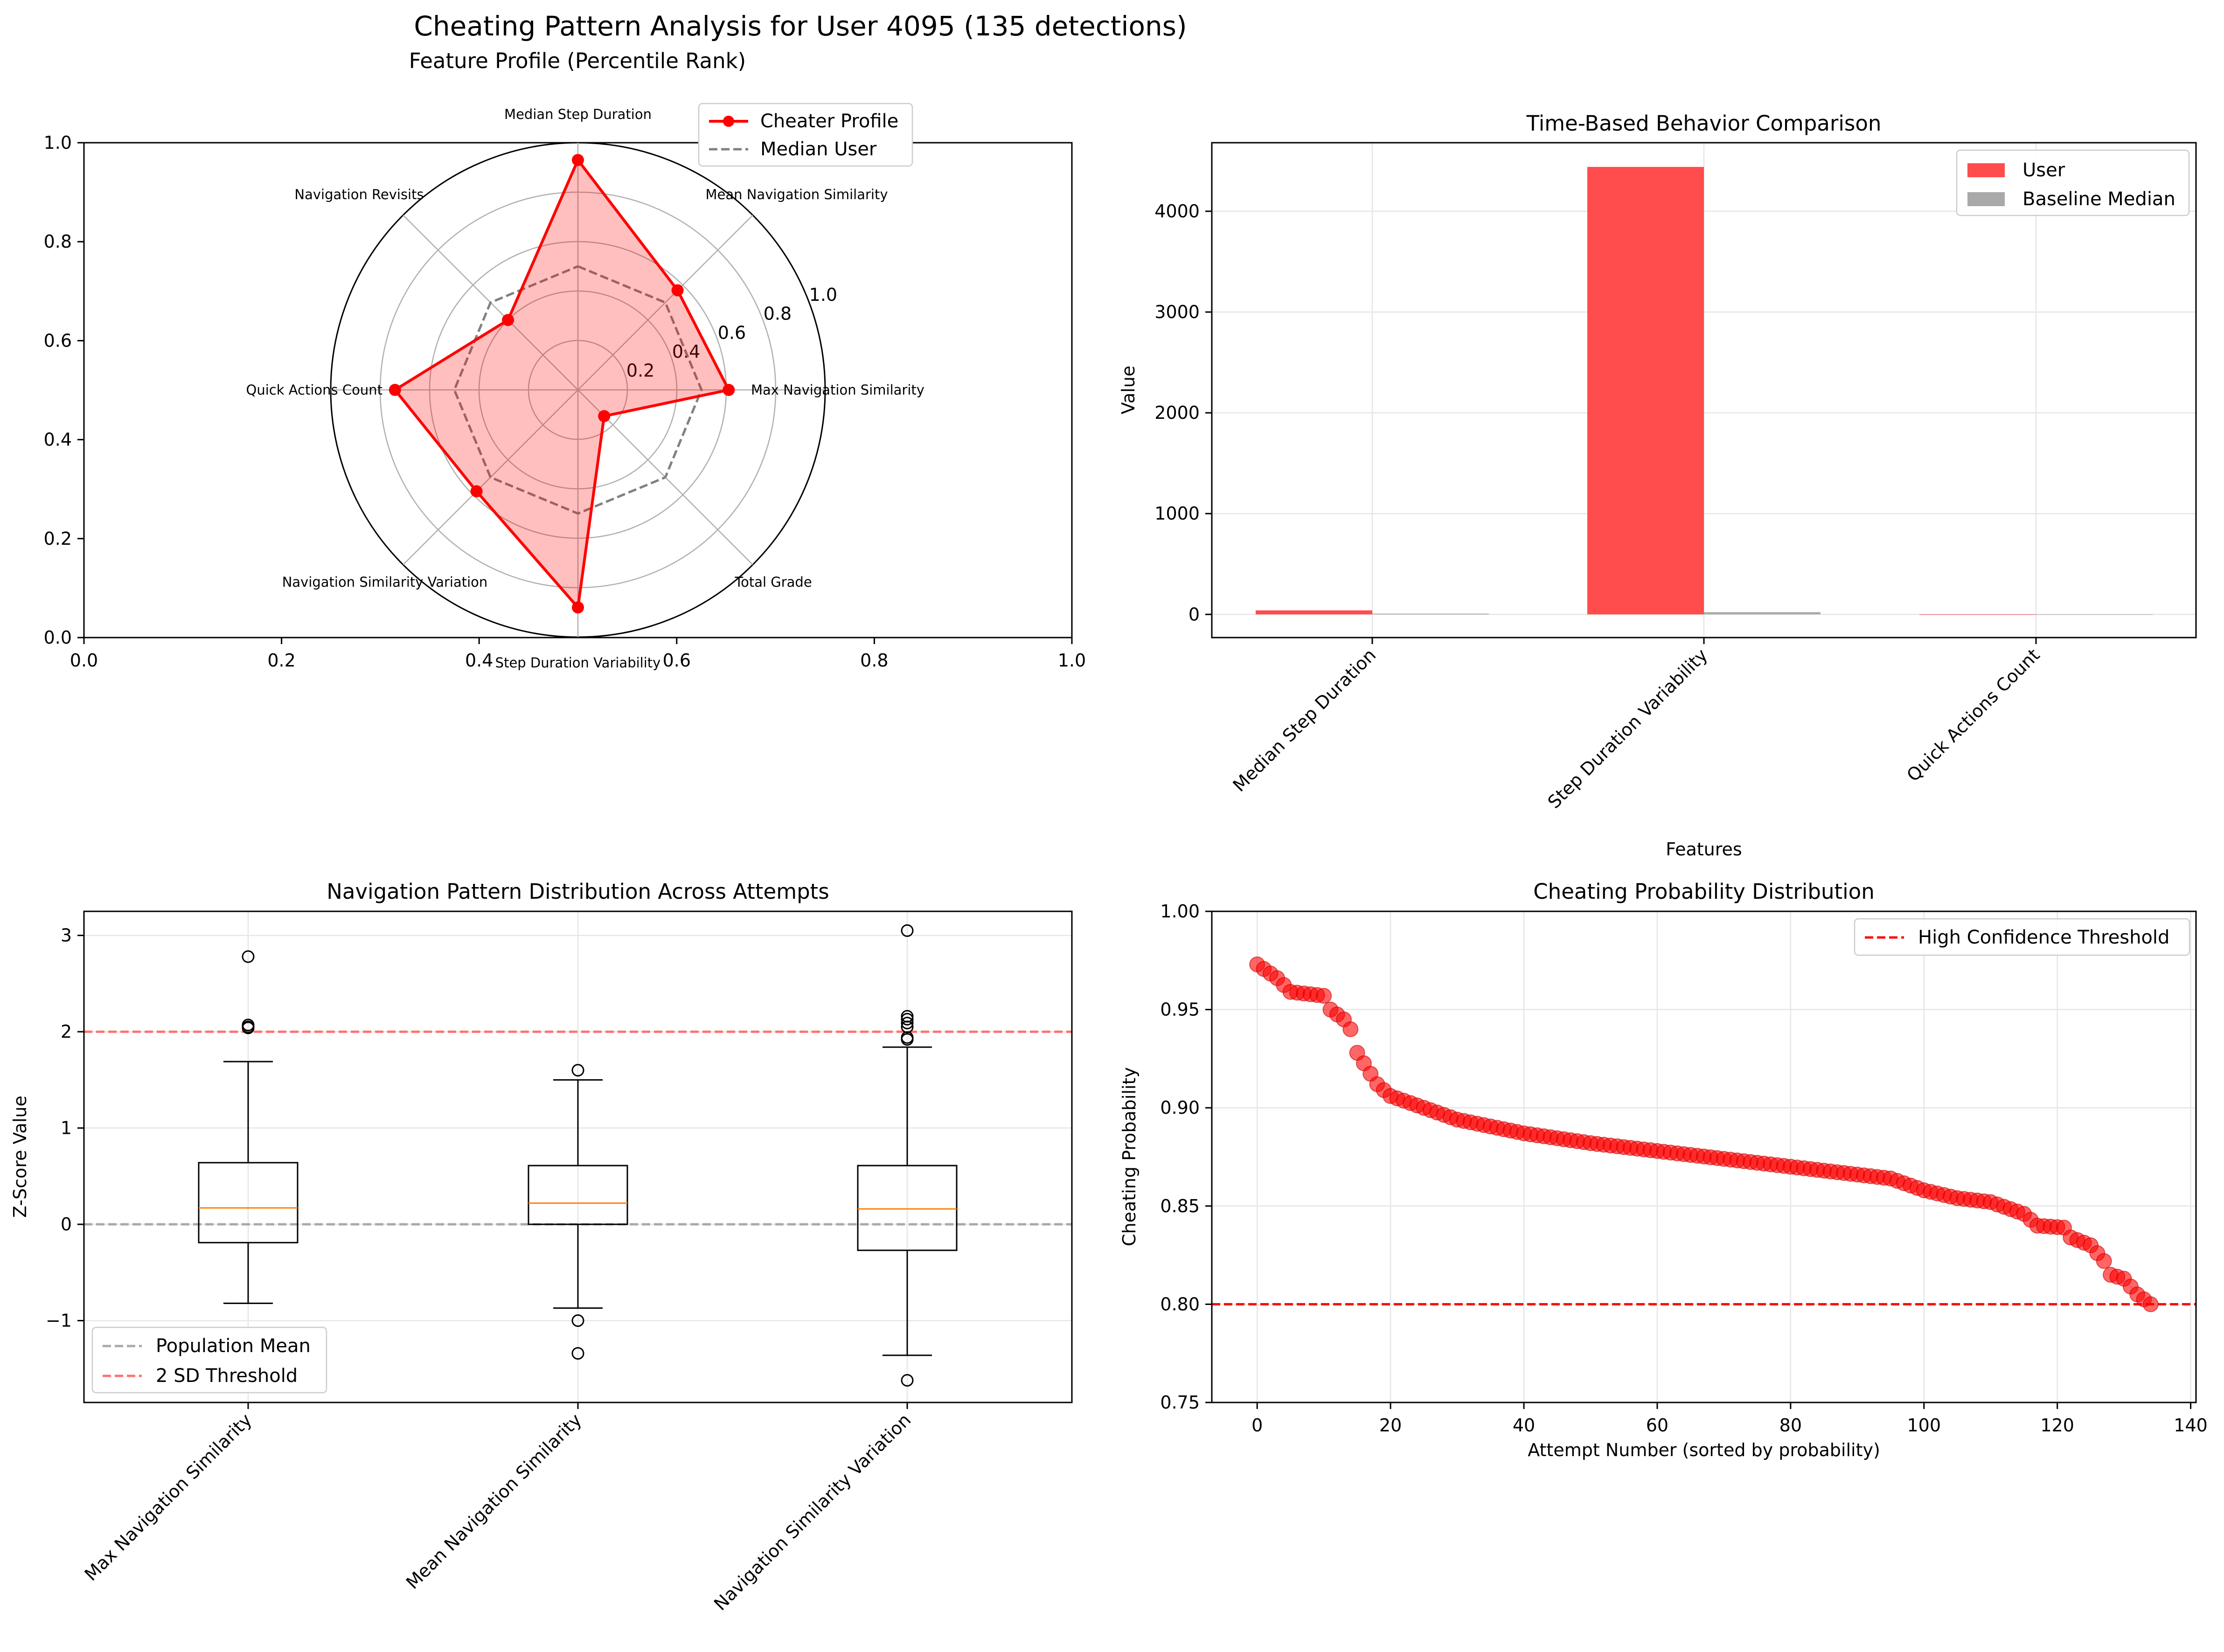 This screenshot has width=2224, height=1652. Describe the element at coordinates (823, 295) in the screenshot. I see `radial-tick-label: 1.0` at that location.